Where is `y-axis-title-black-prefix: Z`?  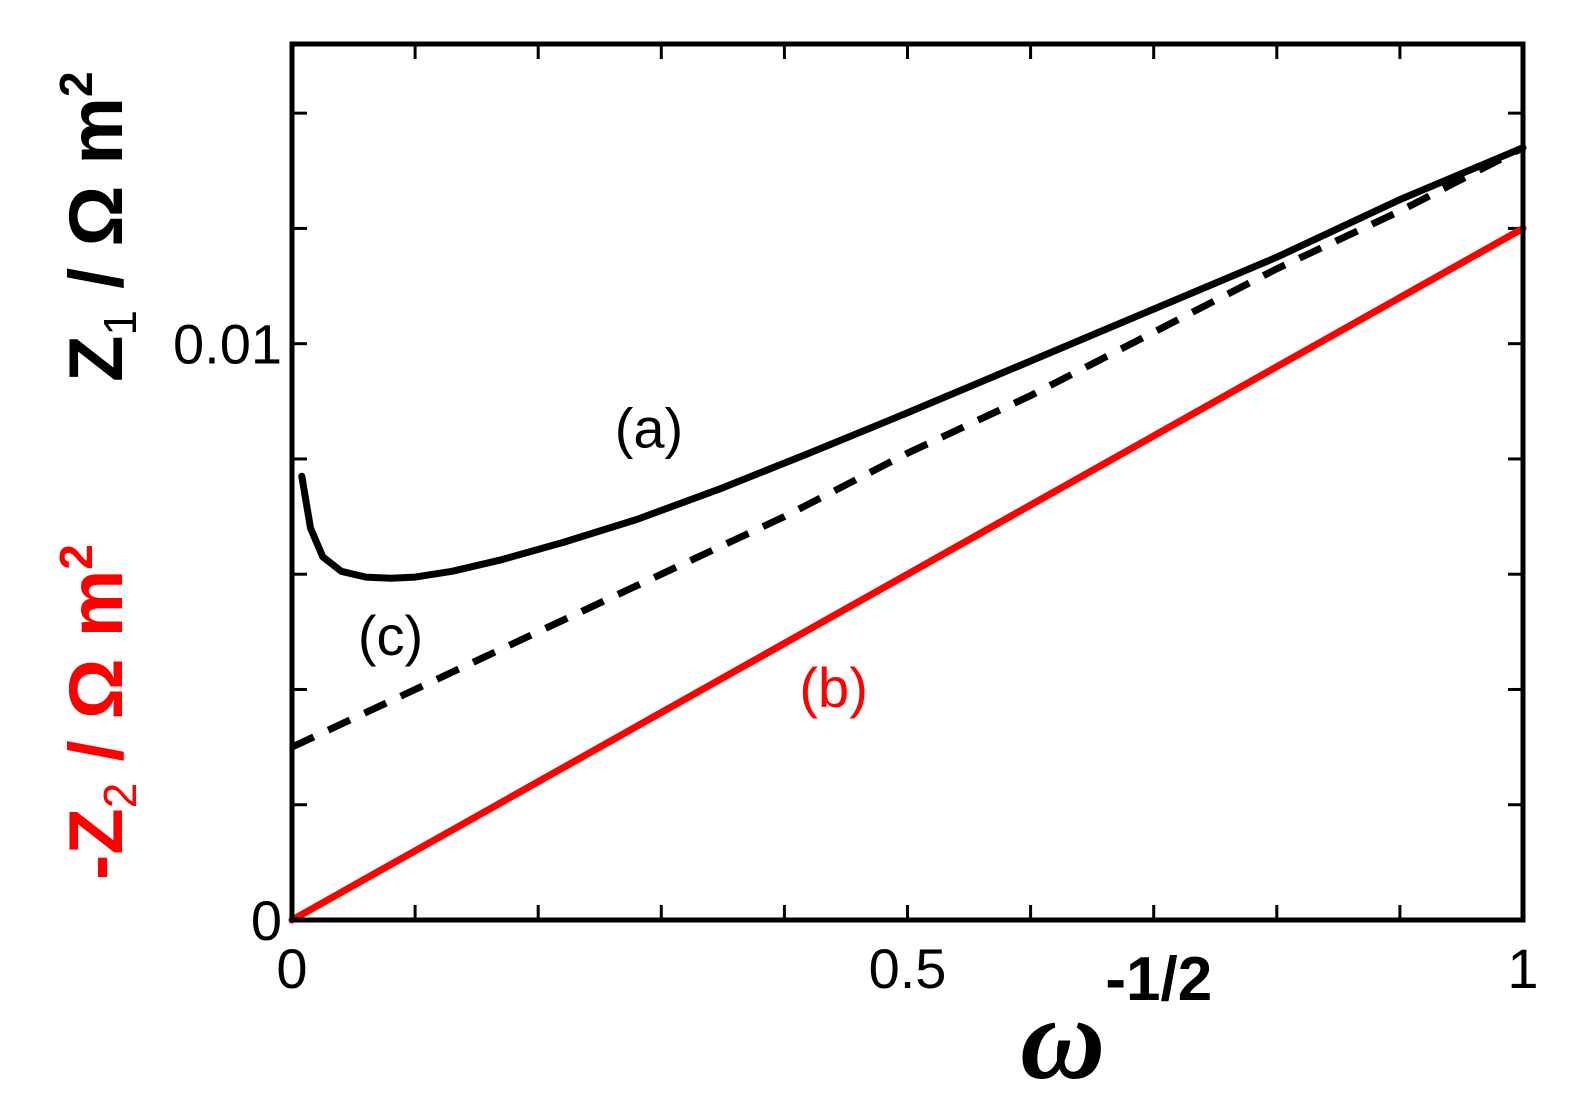
y-axis-title-black-prefix: Z is located at coordinates (96, 359).